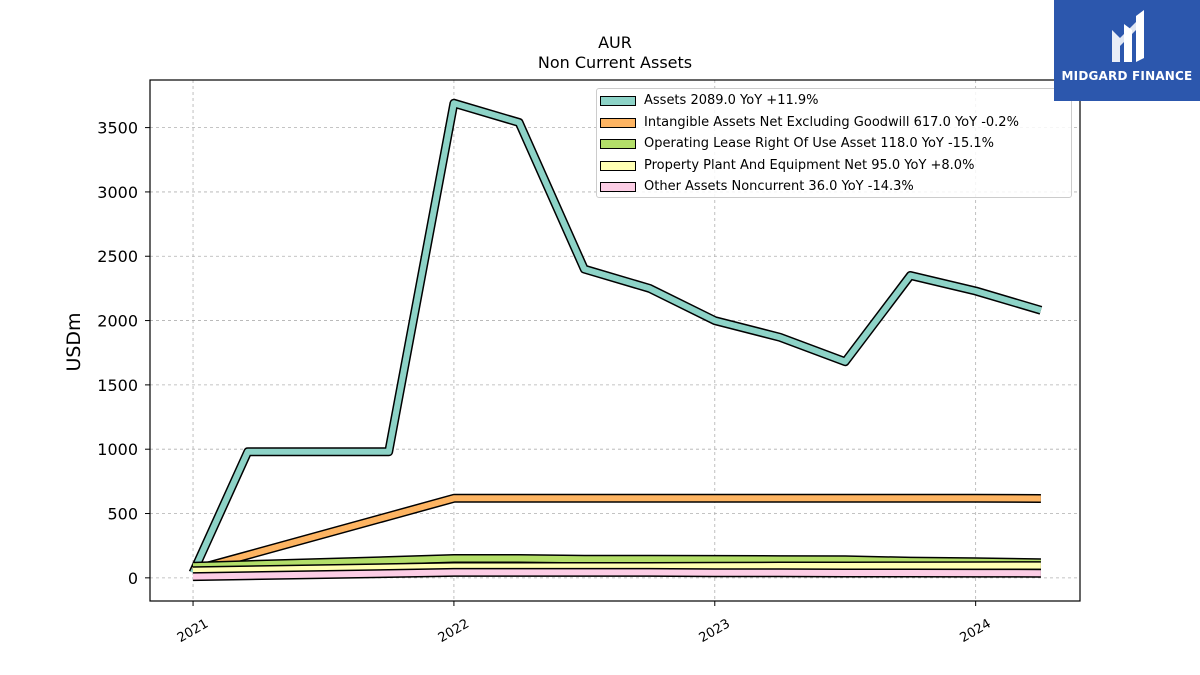 This screenshot has width=1200, height=675. I want to click on logo-mark-icon, so click(1128, 36).